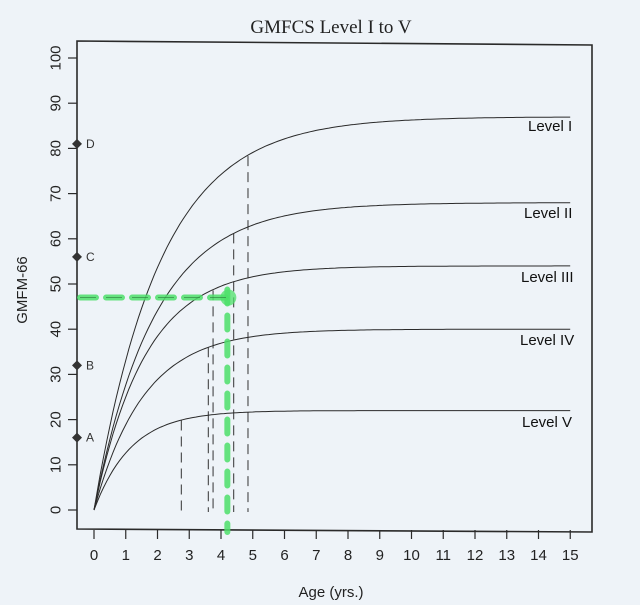 The image size is (640, 605). Describe the element at coordinates (189, 555) in the screenshot. I see `x-tick-label: 3` at that location.